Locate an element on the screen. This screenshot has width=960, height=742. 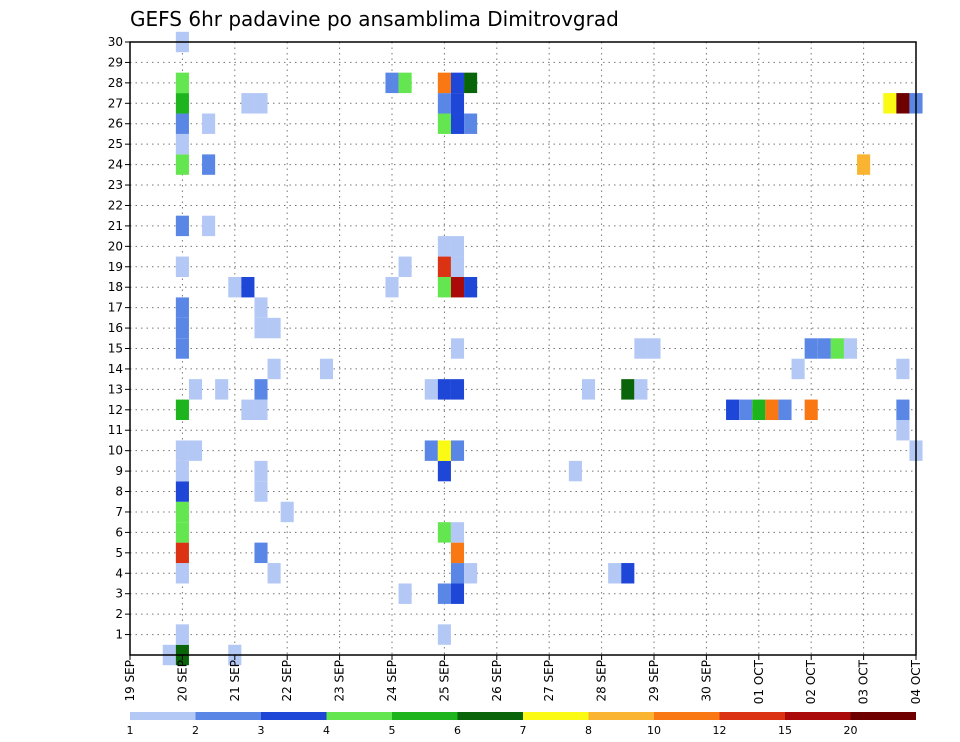
y-tick-label: 26 is located at coordinates (115, 124).